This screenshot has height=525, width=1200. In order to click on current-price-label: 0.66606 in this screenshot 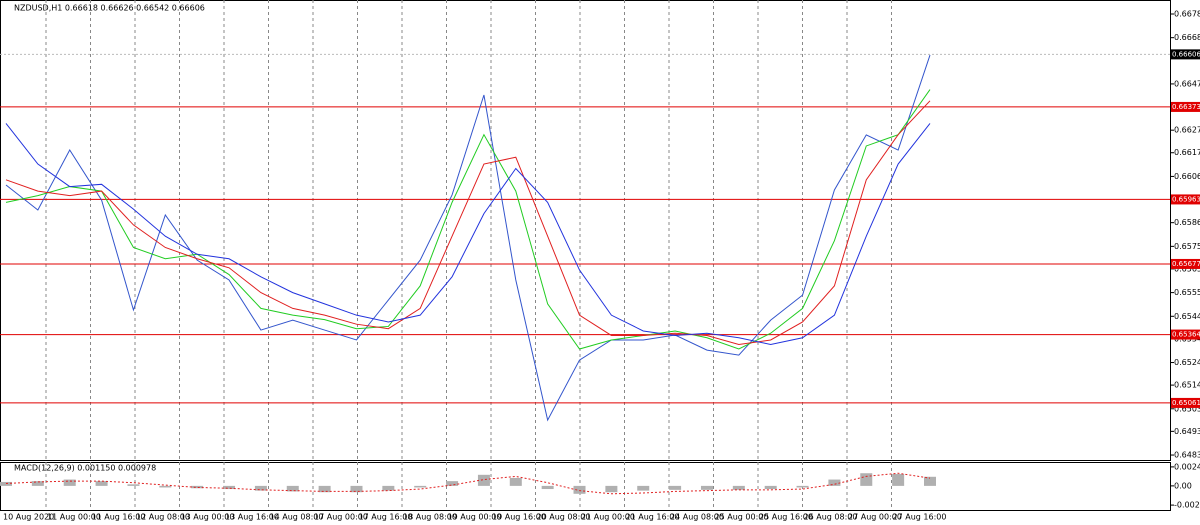, I will do `click(1186, 54)`.